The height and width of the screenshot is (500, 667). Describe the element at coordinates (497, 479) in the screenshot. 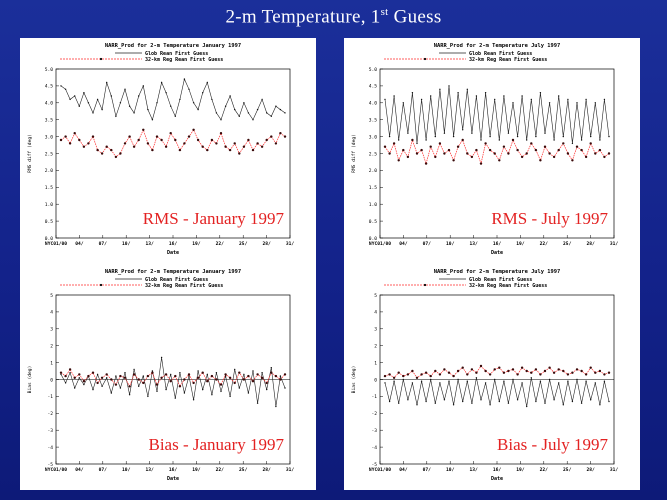

I see `bias-jul-x-axis-label: Date` at that location.